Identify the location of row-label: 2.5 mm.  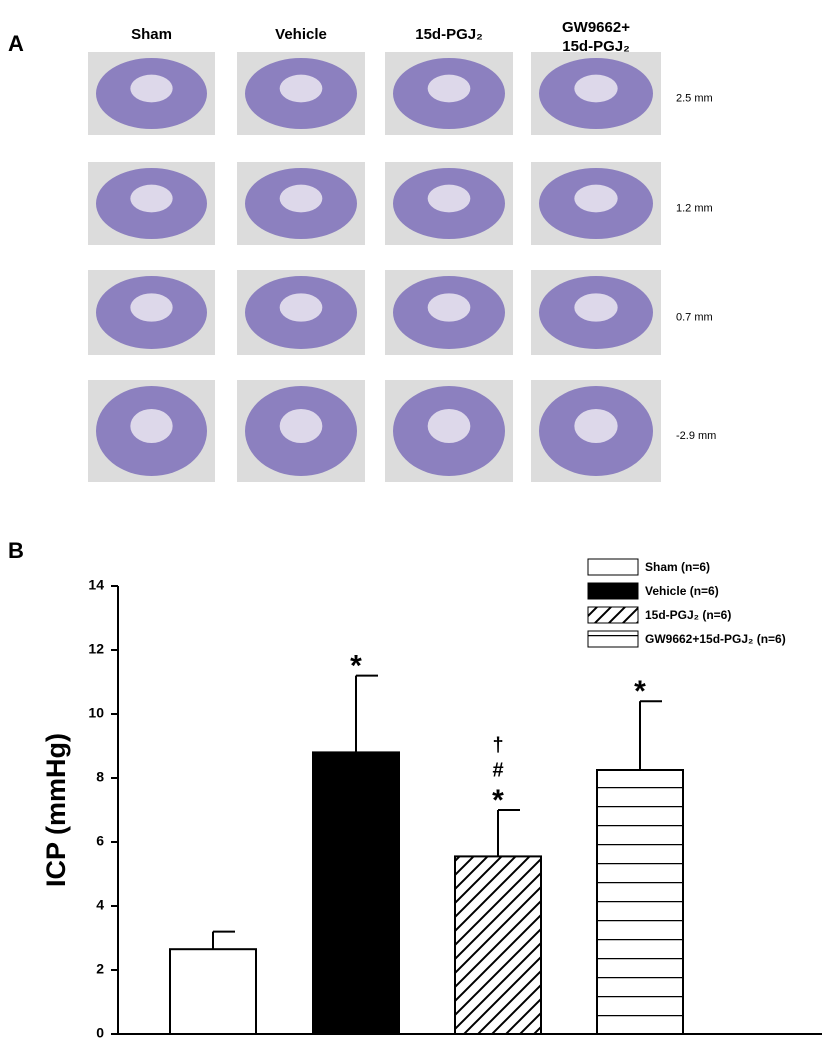
(694, 98).